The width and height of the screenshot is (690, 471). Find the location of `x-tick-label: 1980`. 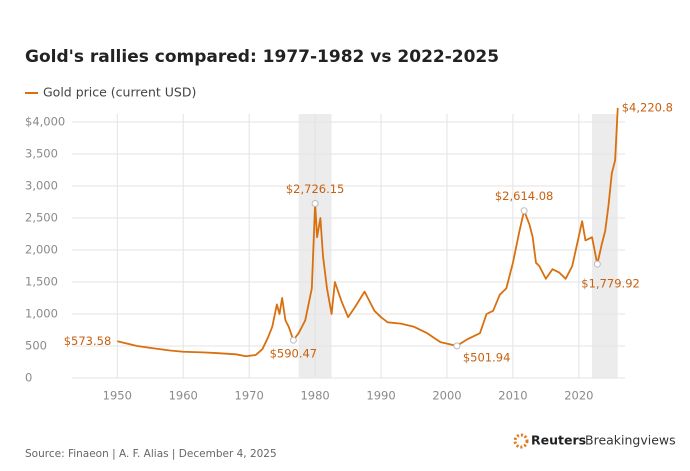

x-tick-label: 1980 is located at coordinates (314, 396).